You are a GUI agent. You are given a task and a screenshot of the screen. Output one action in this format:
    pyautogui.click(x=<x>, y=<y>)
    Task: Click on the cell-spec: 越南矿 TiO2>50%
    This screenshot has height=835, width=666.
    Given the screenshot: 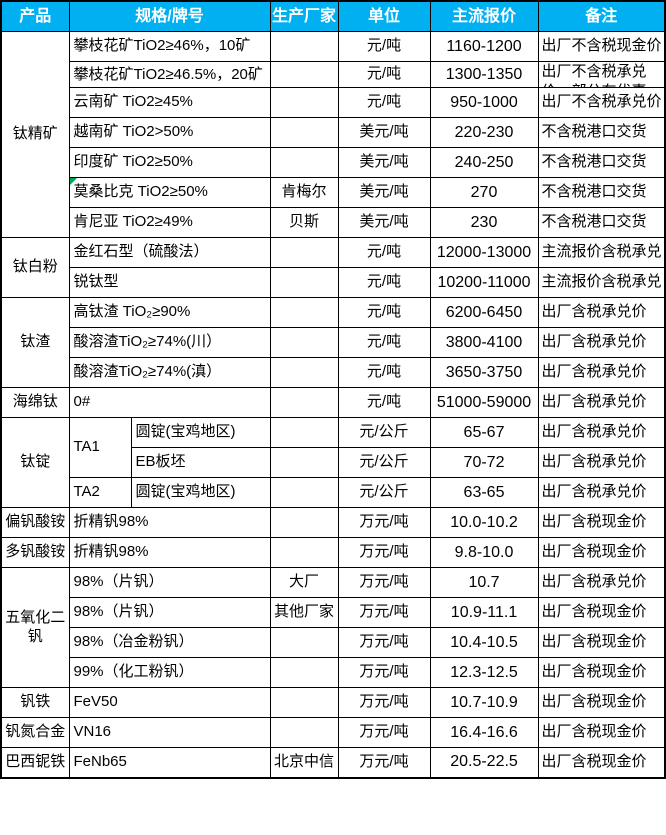 What is the action you would take?
    pyautogui.click(x=169, y=132)
    